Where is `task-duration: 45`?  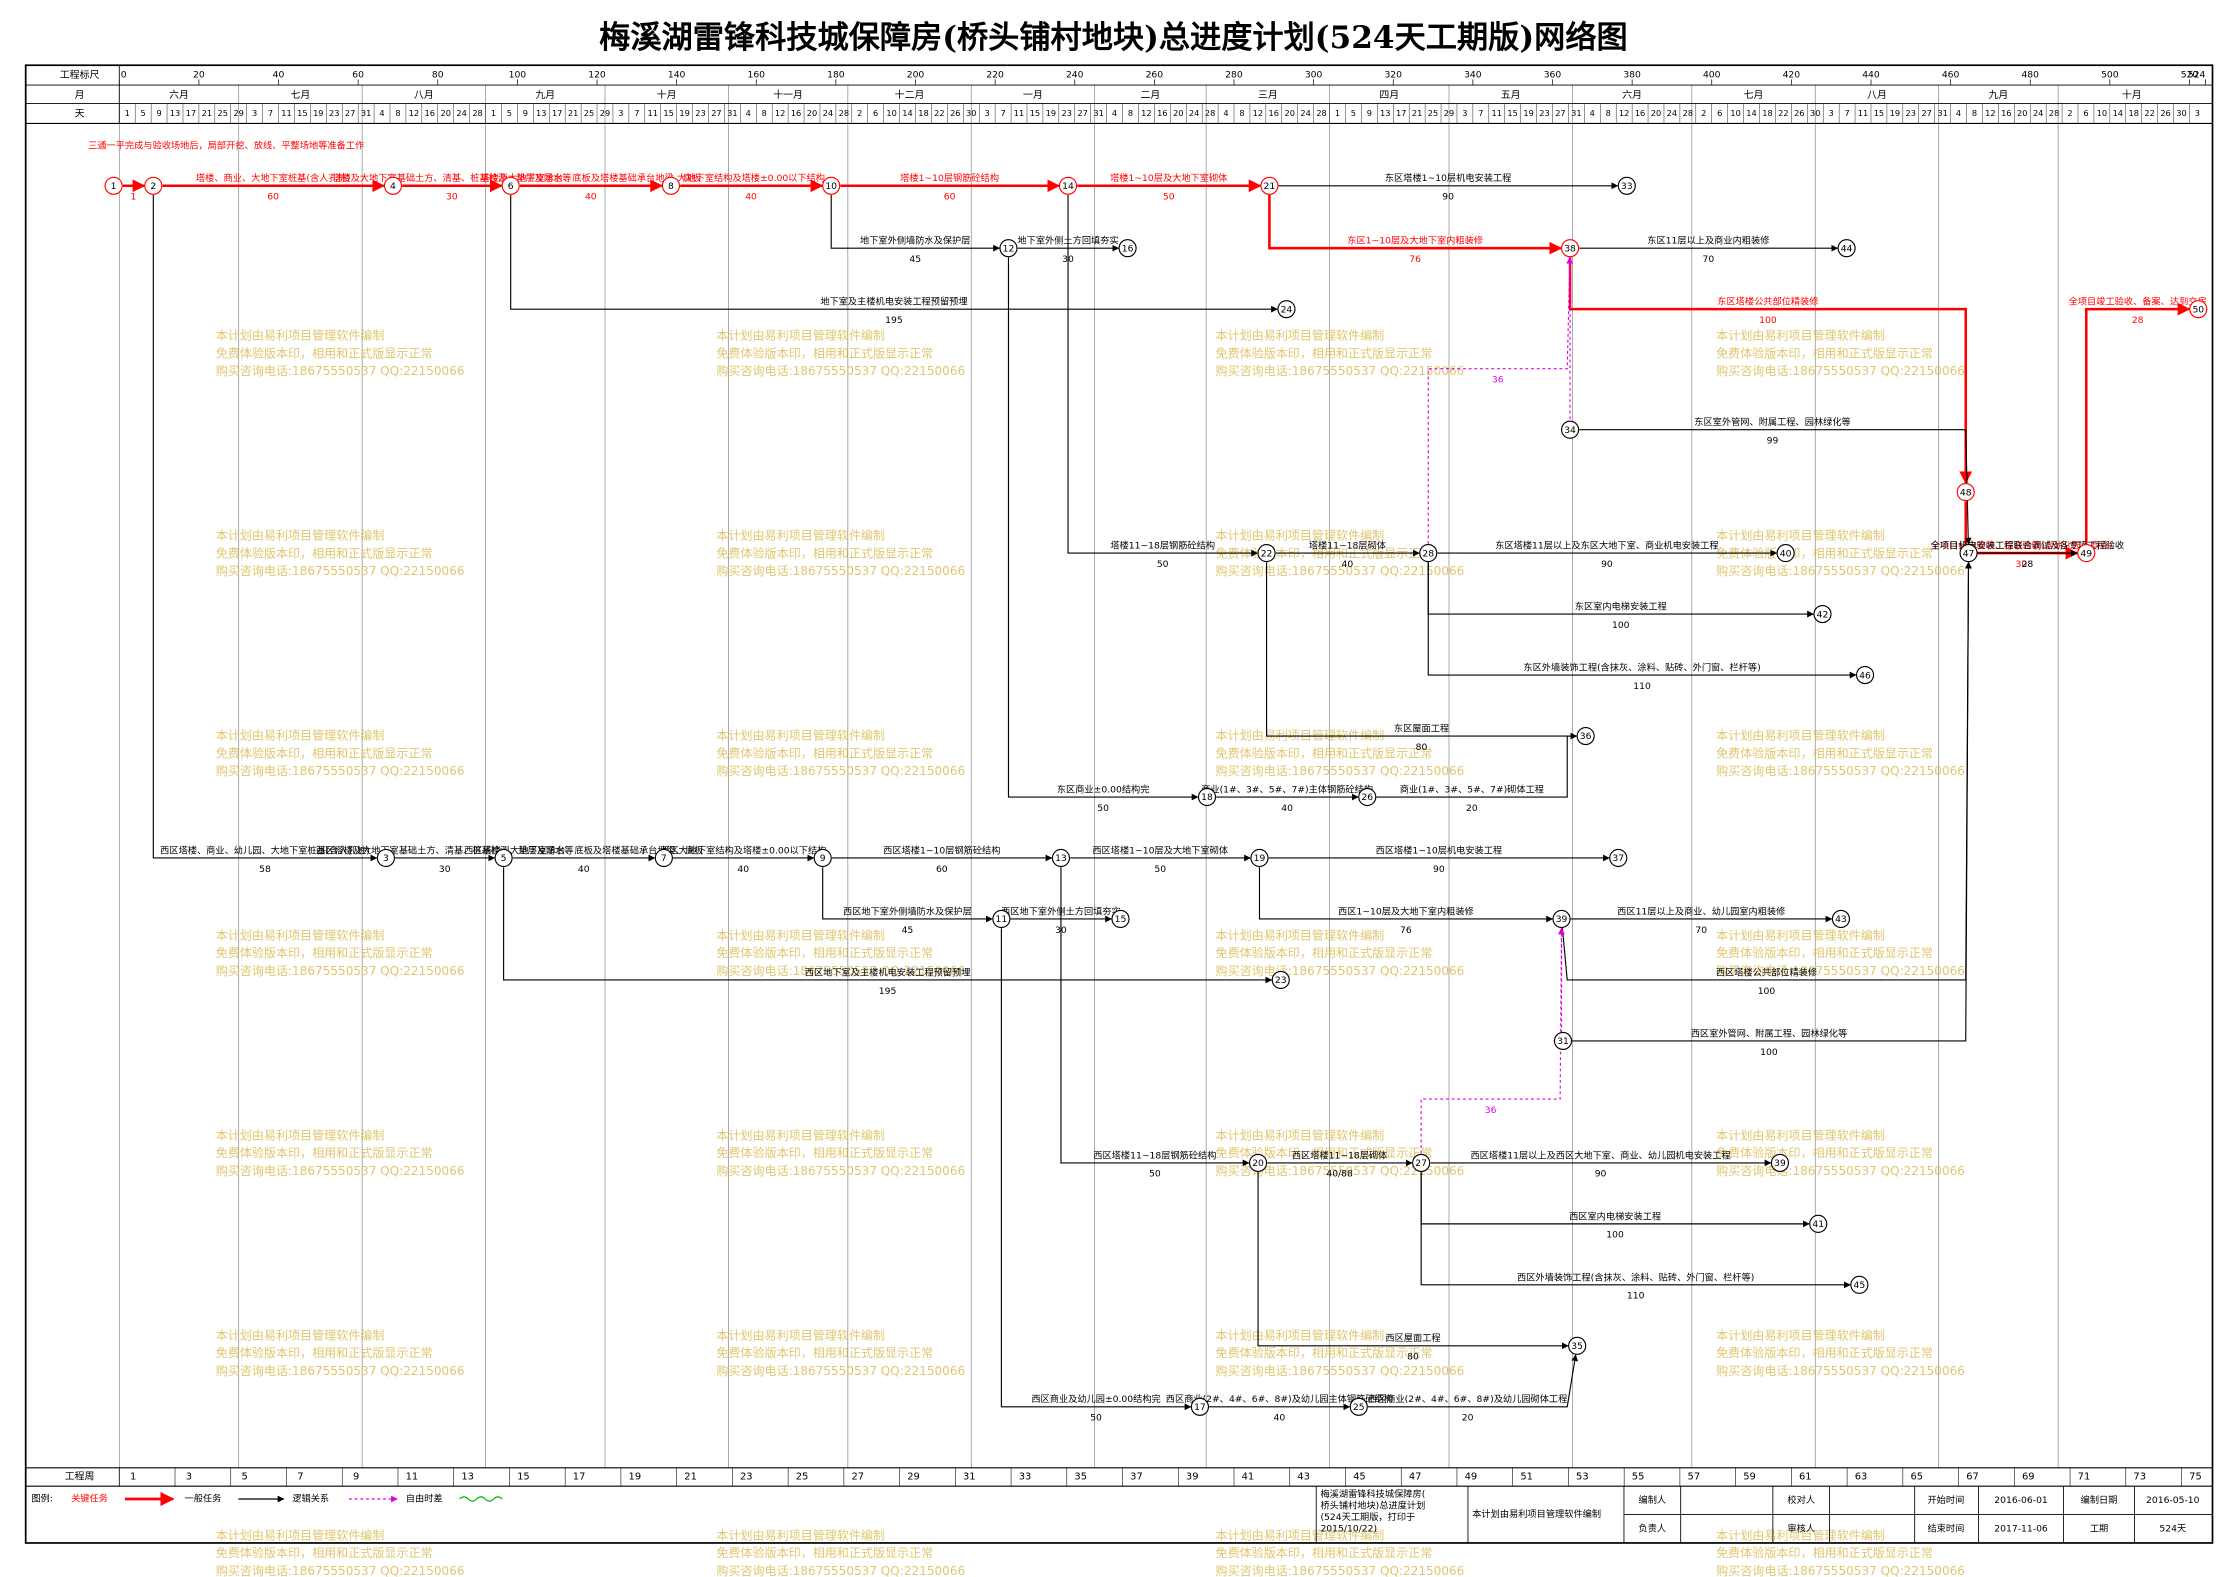
task-duration: 45 is located at coordinates (908, 930).